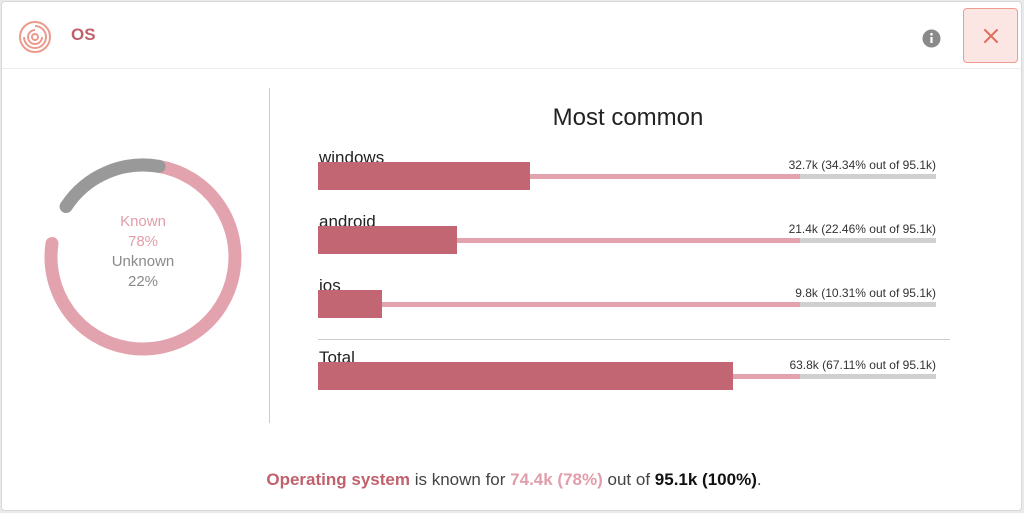  Describe the element at coordinates (862, 365) in the screenshot. I see `row-value: 63.8k (67.11% out of 95.1k)` at that location.